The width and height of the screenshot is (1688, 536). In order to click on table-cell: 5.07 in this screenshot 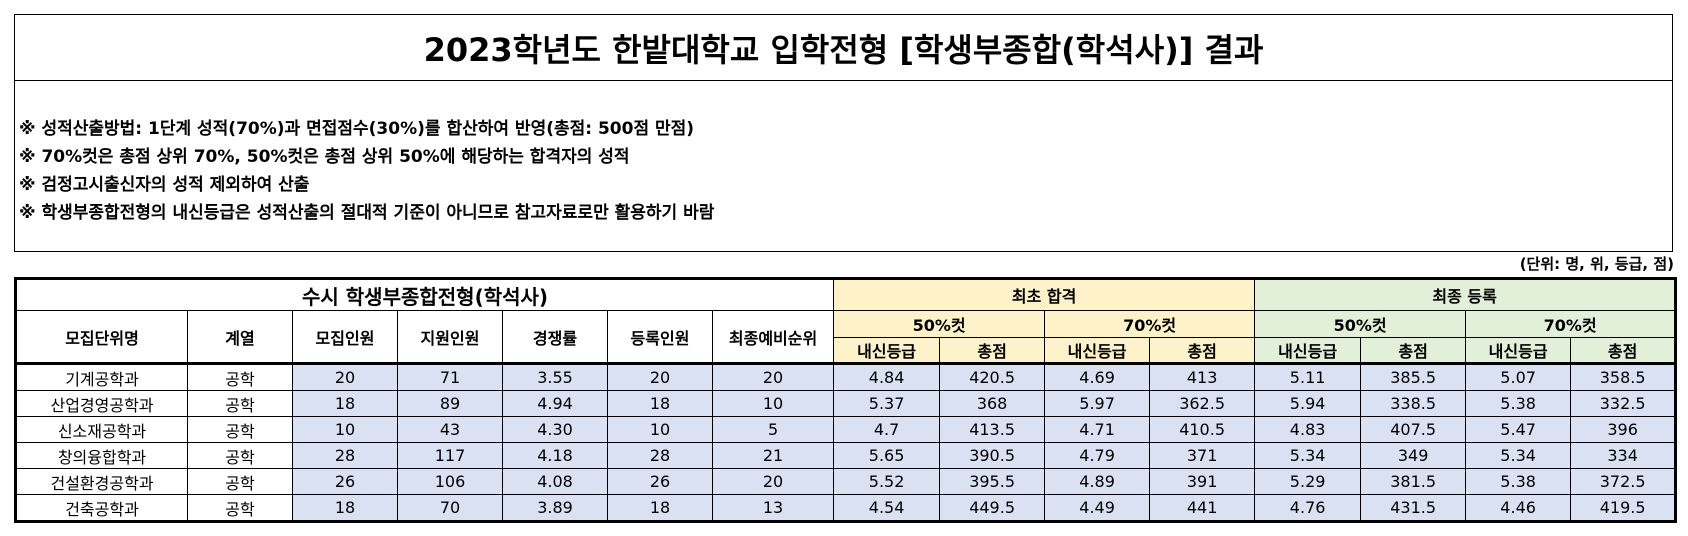, I will do `click(1518, 376)`.